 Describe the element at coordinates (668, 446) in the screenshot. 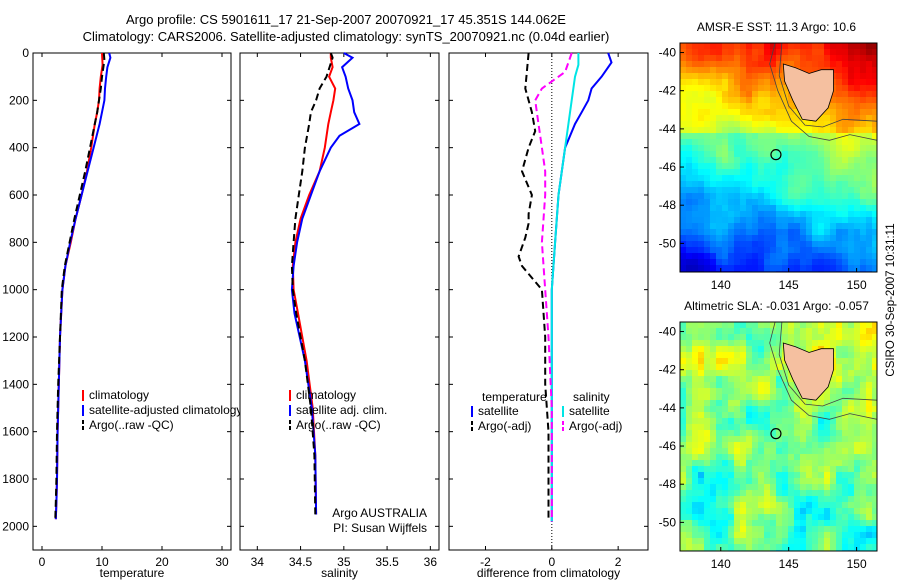

I see `sla-ytick-label: -46` at that location.